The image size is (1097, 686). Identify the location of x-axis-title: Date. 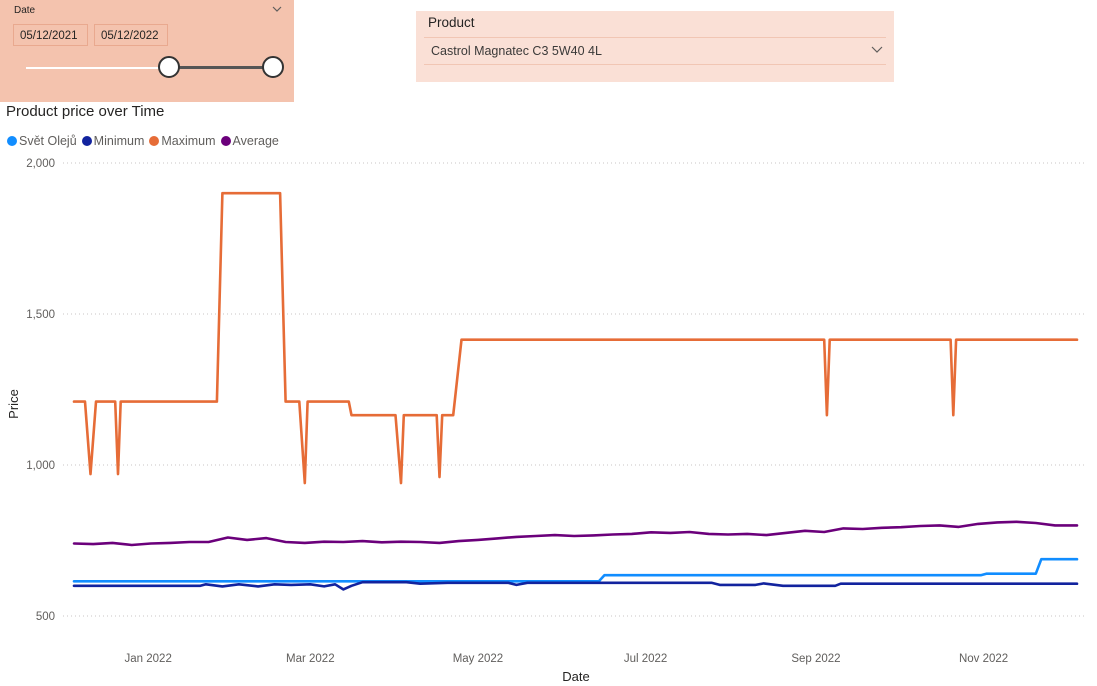
(575, 676).